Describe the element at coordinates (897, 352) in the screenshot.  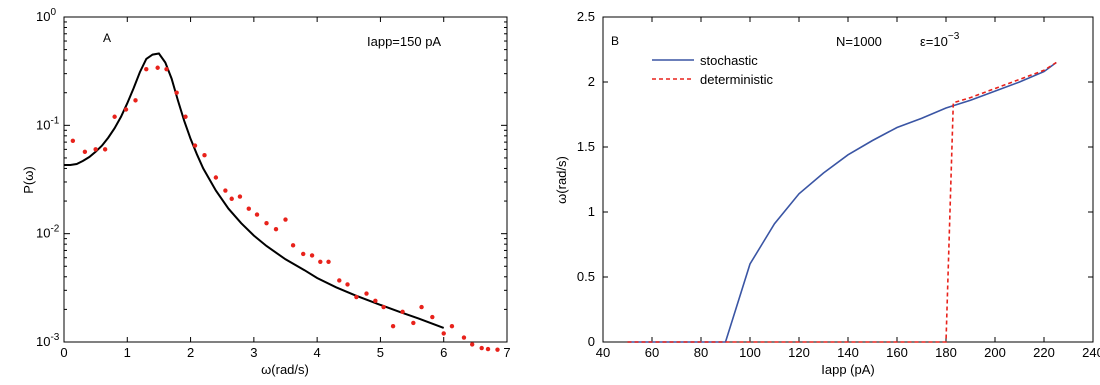
I see `panel-b-x-tick-label: 160` at that location.